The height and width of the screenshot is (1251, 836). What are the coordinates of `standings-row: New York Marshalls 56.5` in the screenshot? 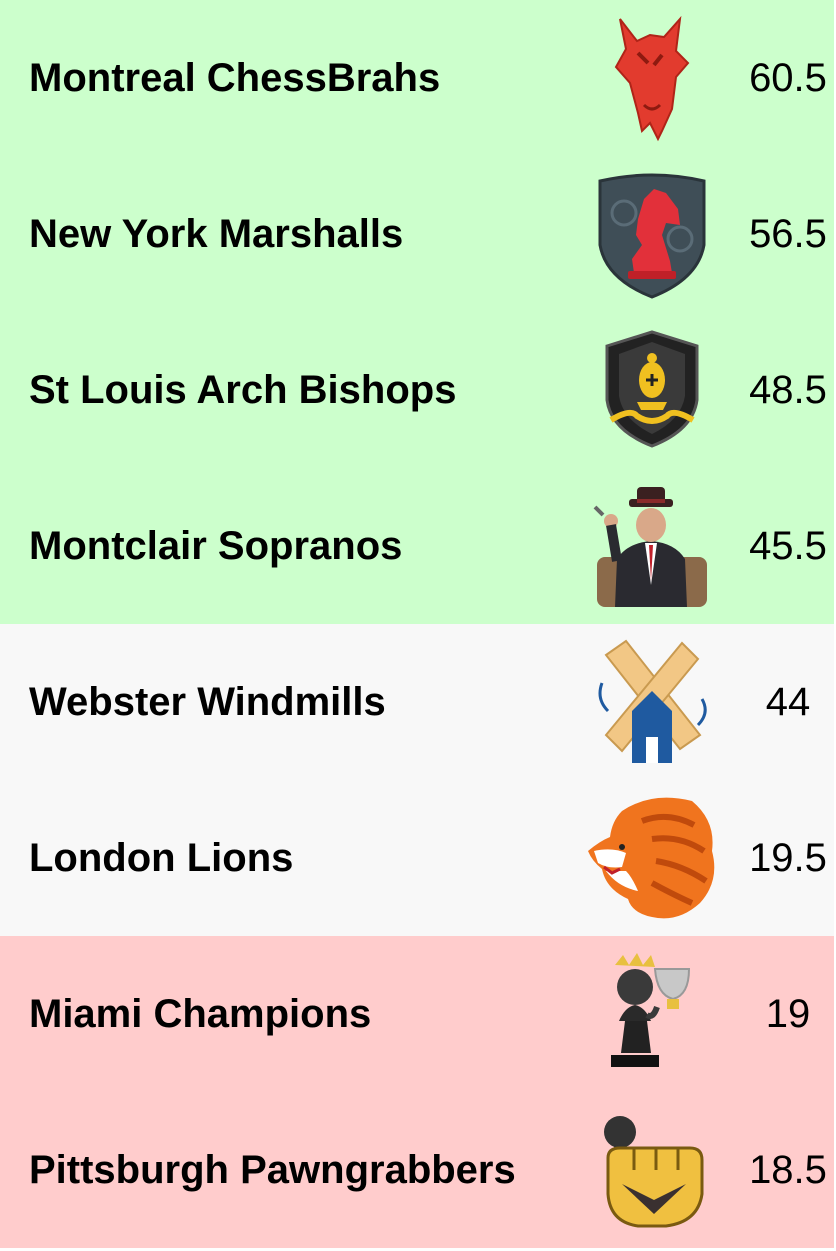 It's located at (417, 234).